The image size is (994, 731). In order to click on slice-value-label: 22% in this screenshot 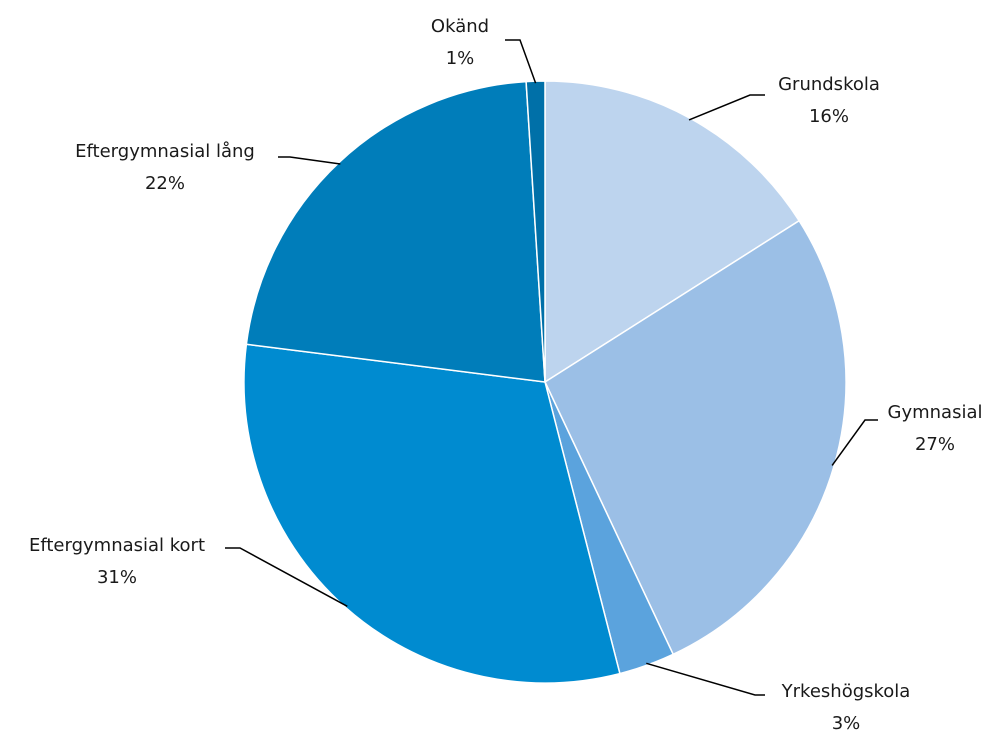, I will do `click(165, 183)`.